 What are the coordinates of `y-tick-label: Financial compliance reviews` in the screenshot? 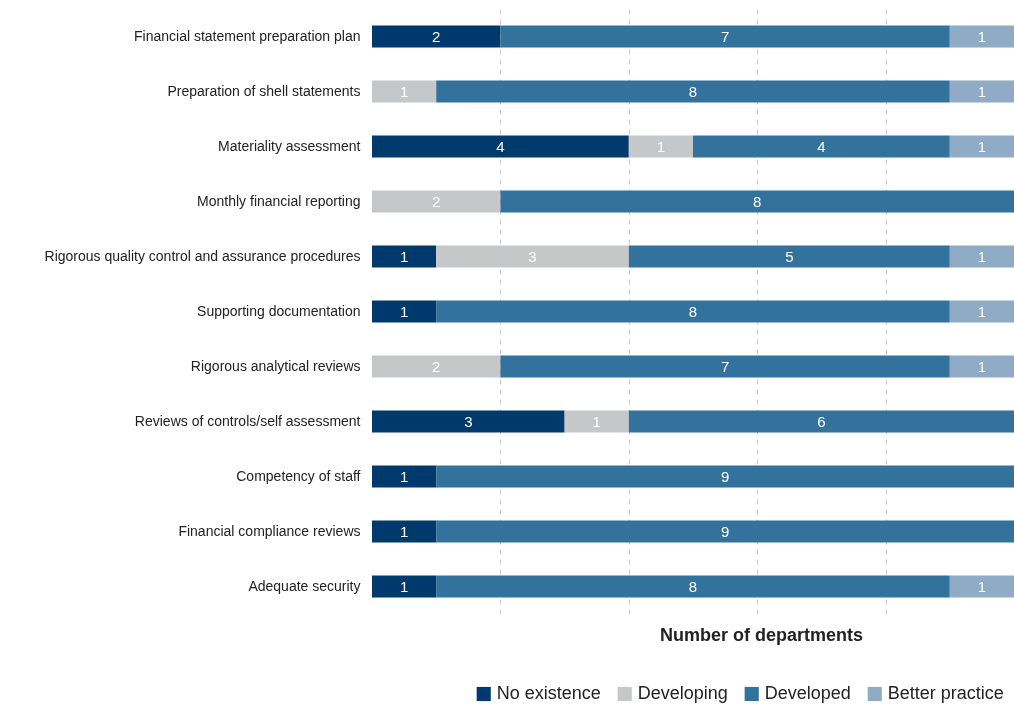 It's located at (269, 530).